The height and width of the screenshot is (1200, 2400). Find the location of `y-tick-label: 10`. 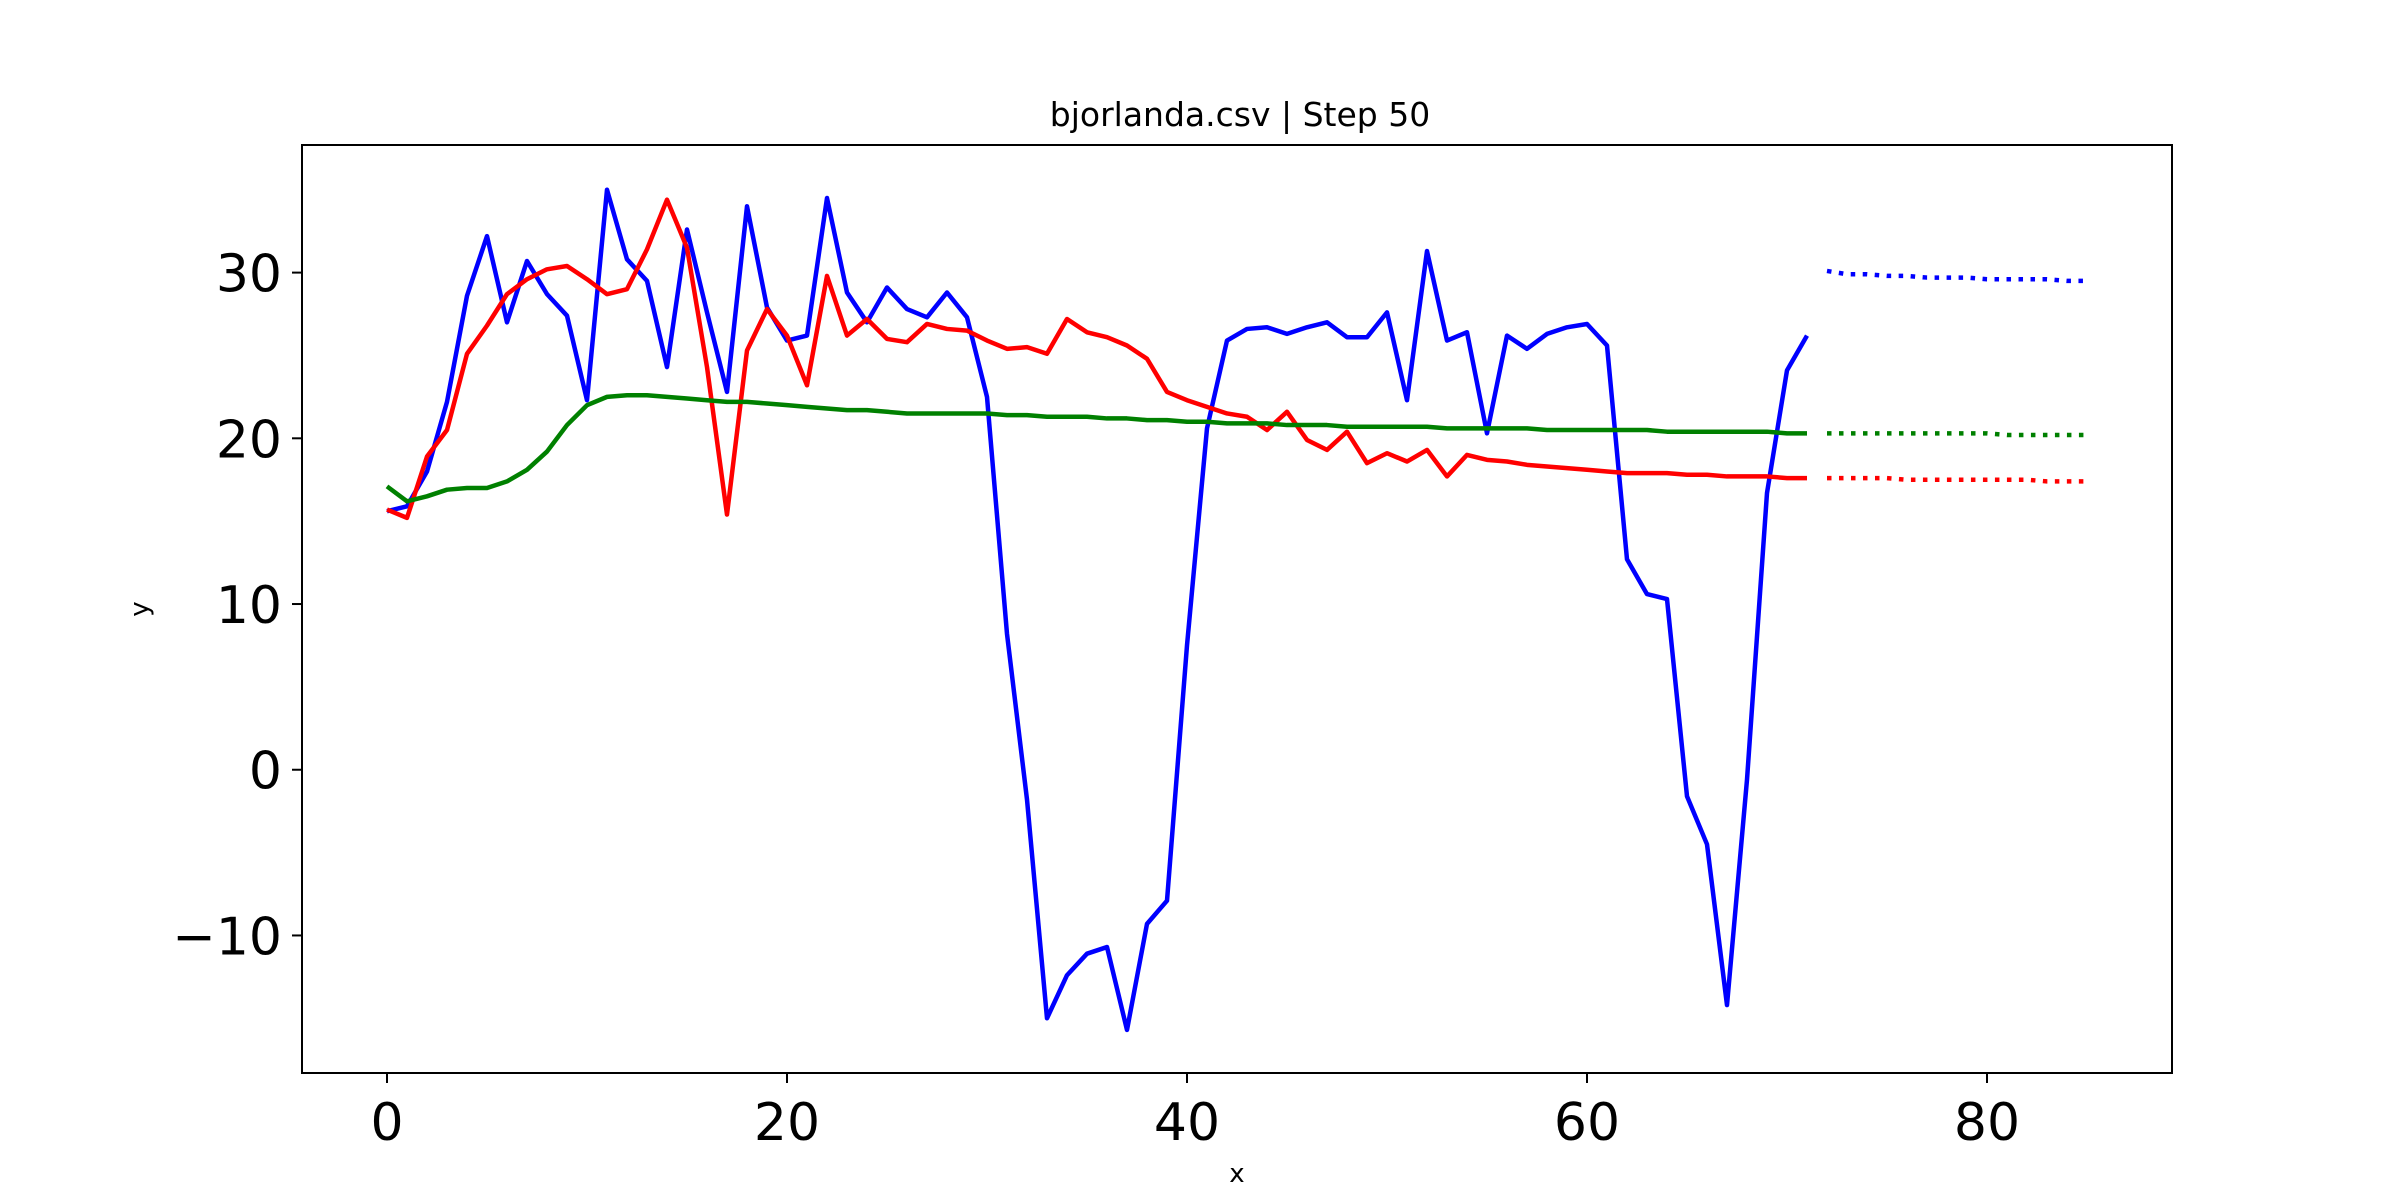

y-tick-label: 10 is located at coordinates (249, 606).